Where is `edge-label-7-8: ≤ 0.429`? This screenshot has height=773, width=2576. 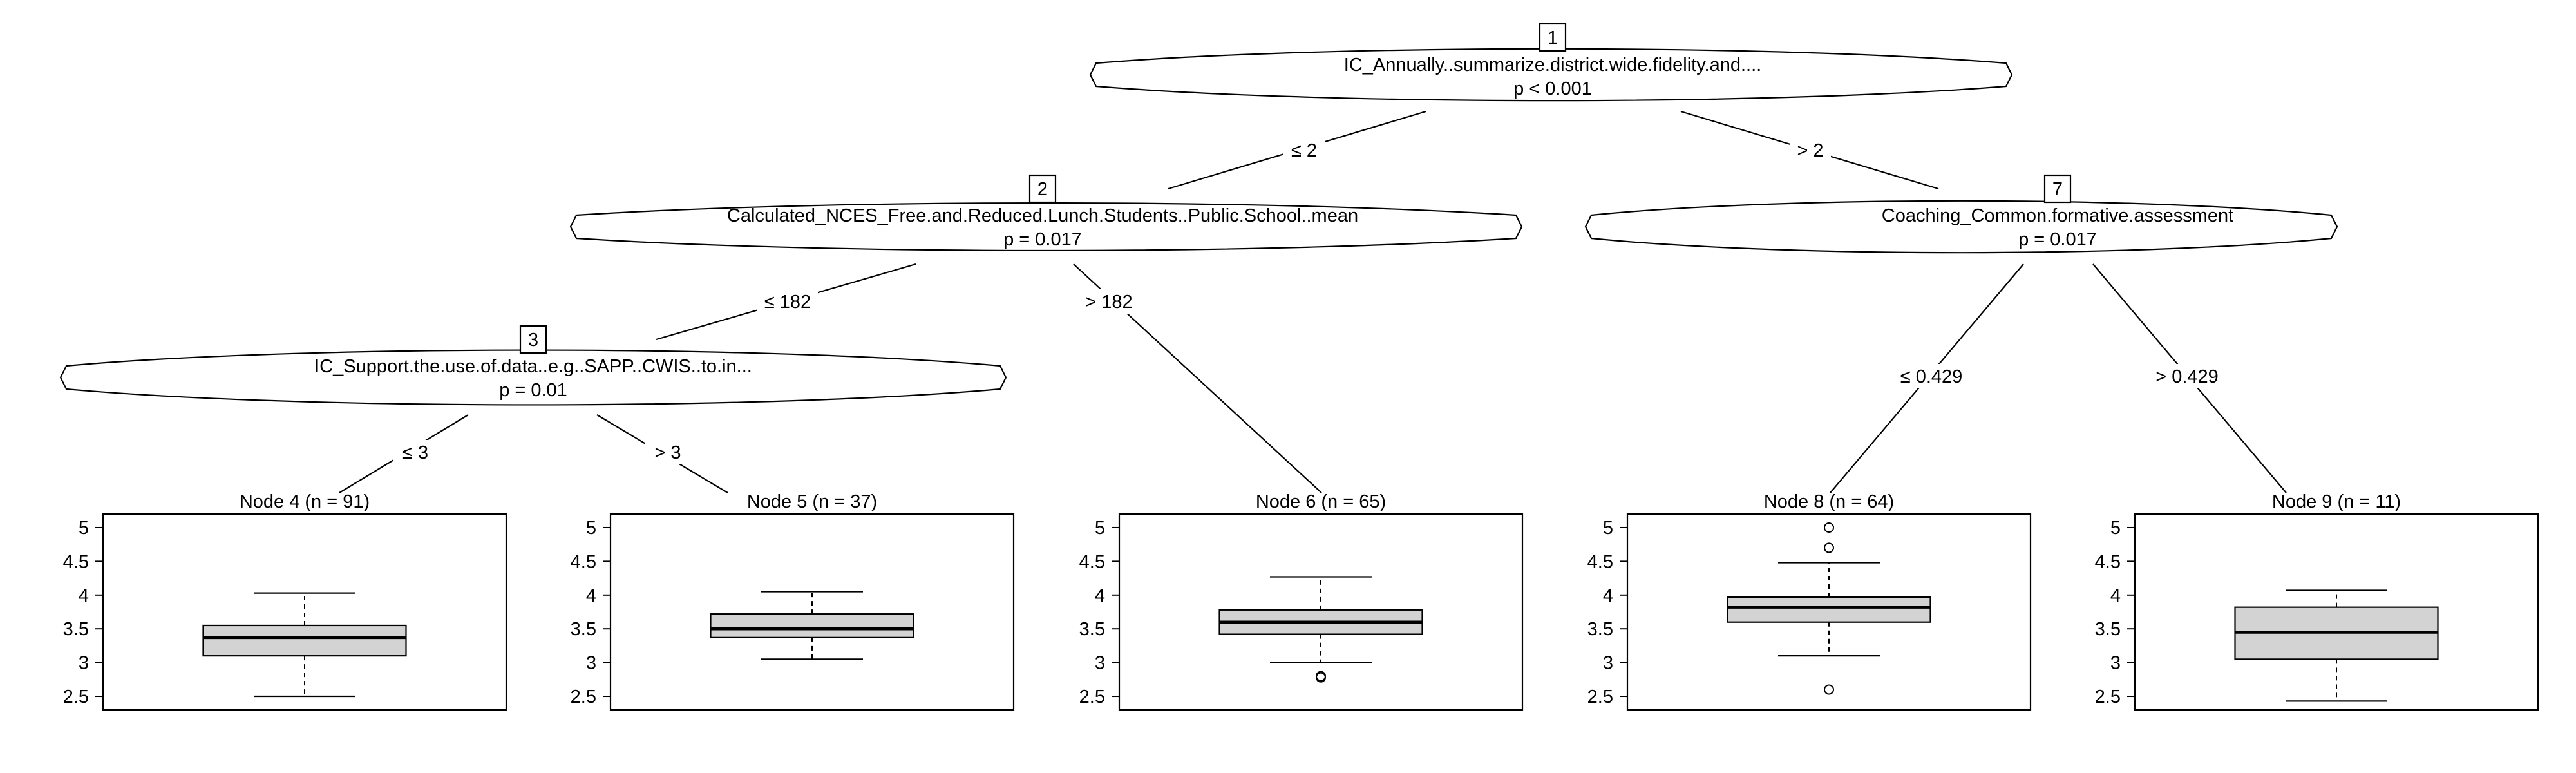 edge-label-7-8: ≤ 0.429 is located at coordinates (1931, 377).